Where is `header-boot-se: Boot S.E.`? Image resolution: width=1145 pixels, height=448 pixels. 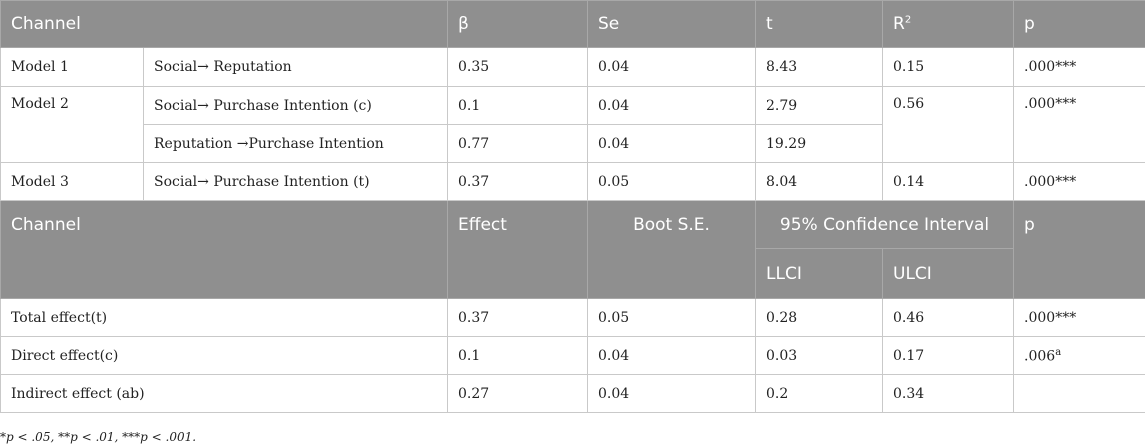 header-boot-se: Boot S.E. is located at coordinates (672, 249).